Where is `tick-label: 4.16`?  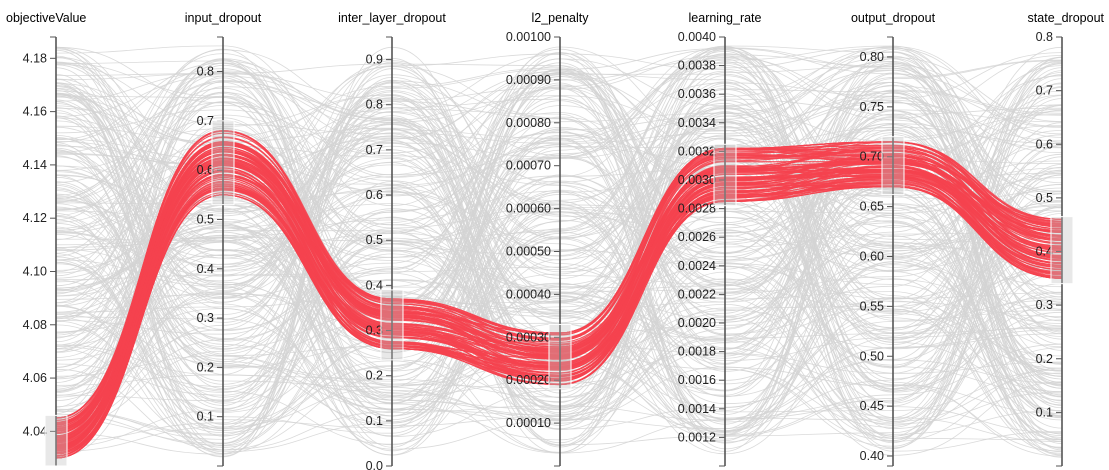
tick-label: 4.16 is located at coordinates (35, 112).